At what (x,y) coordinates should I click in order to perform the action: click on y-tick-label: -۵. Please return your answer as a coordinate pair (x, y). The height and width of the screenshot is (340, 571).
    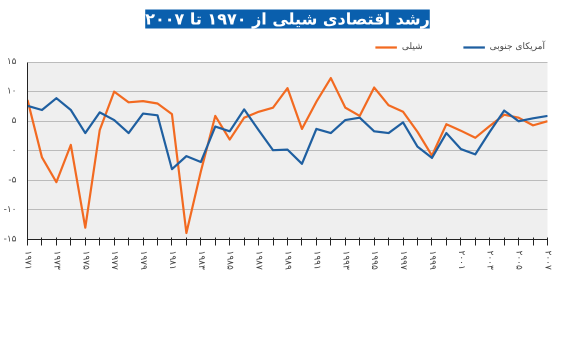
    Looking at the image, I should click on (12, 180).